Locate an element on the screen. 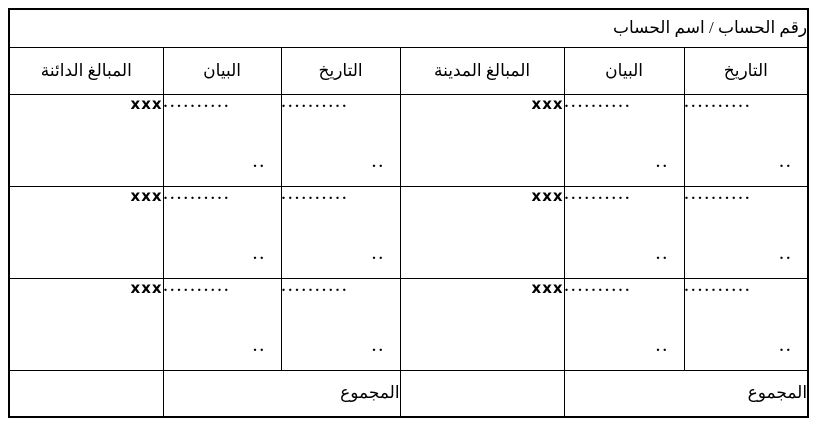  credit-total-label: المجموع is located at coordinates (281, 393).